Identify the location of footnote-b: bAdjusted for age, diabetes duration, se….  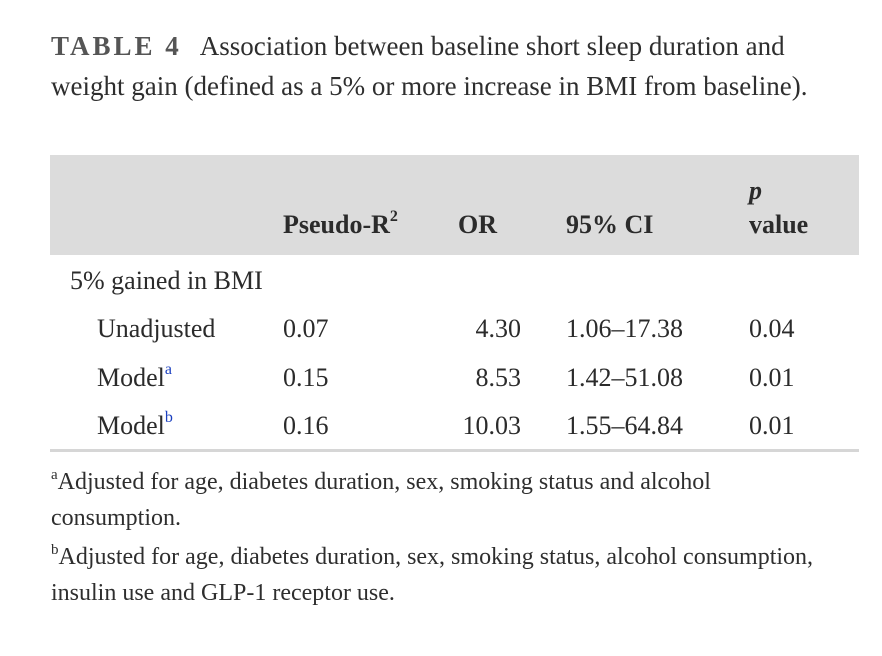
(441, 575).